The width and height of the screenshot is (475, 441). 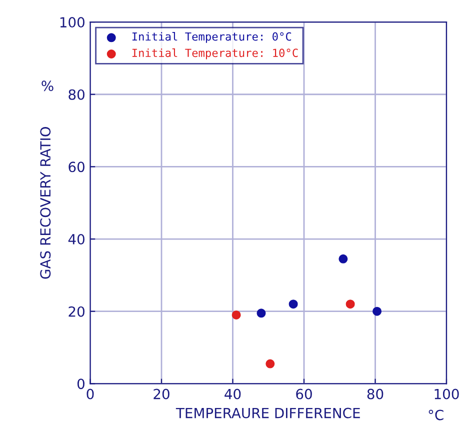 I want to click on legend-label: Initial Temperature: 10°C, so click(x=215, y=54).